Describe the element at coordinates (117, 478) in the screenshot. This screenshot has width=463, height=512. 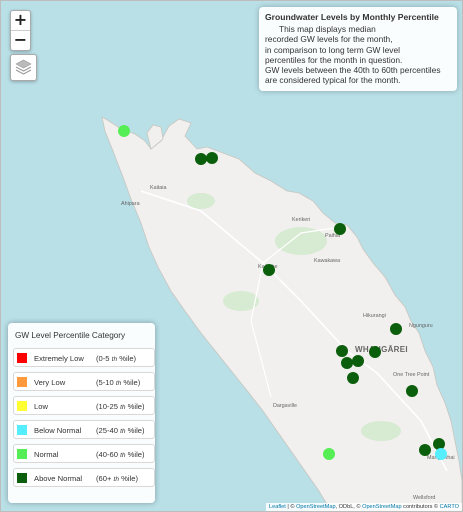
I see `legend-range: (60+ th %ile)` at that location.